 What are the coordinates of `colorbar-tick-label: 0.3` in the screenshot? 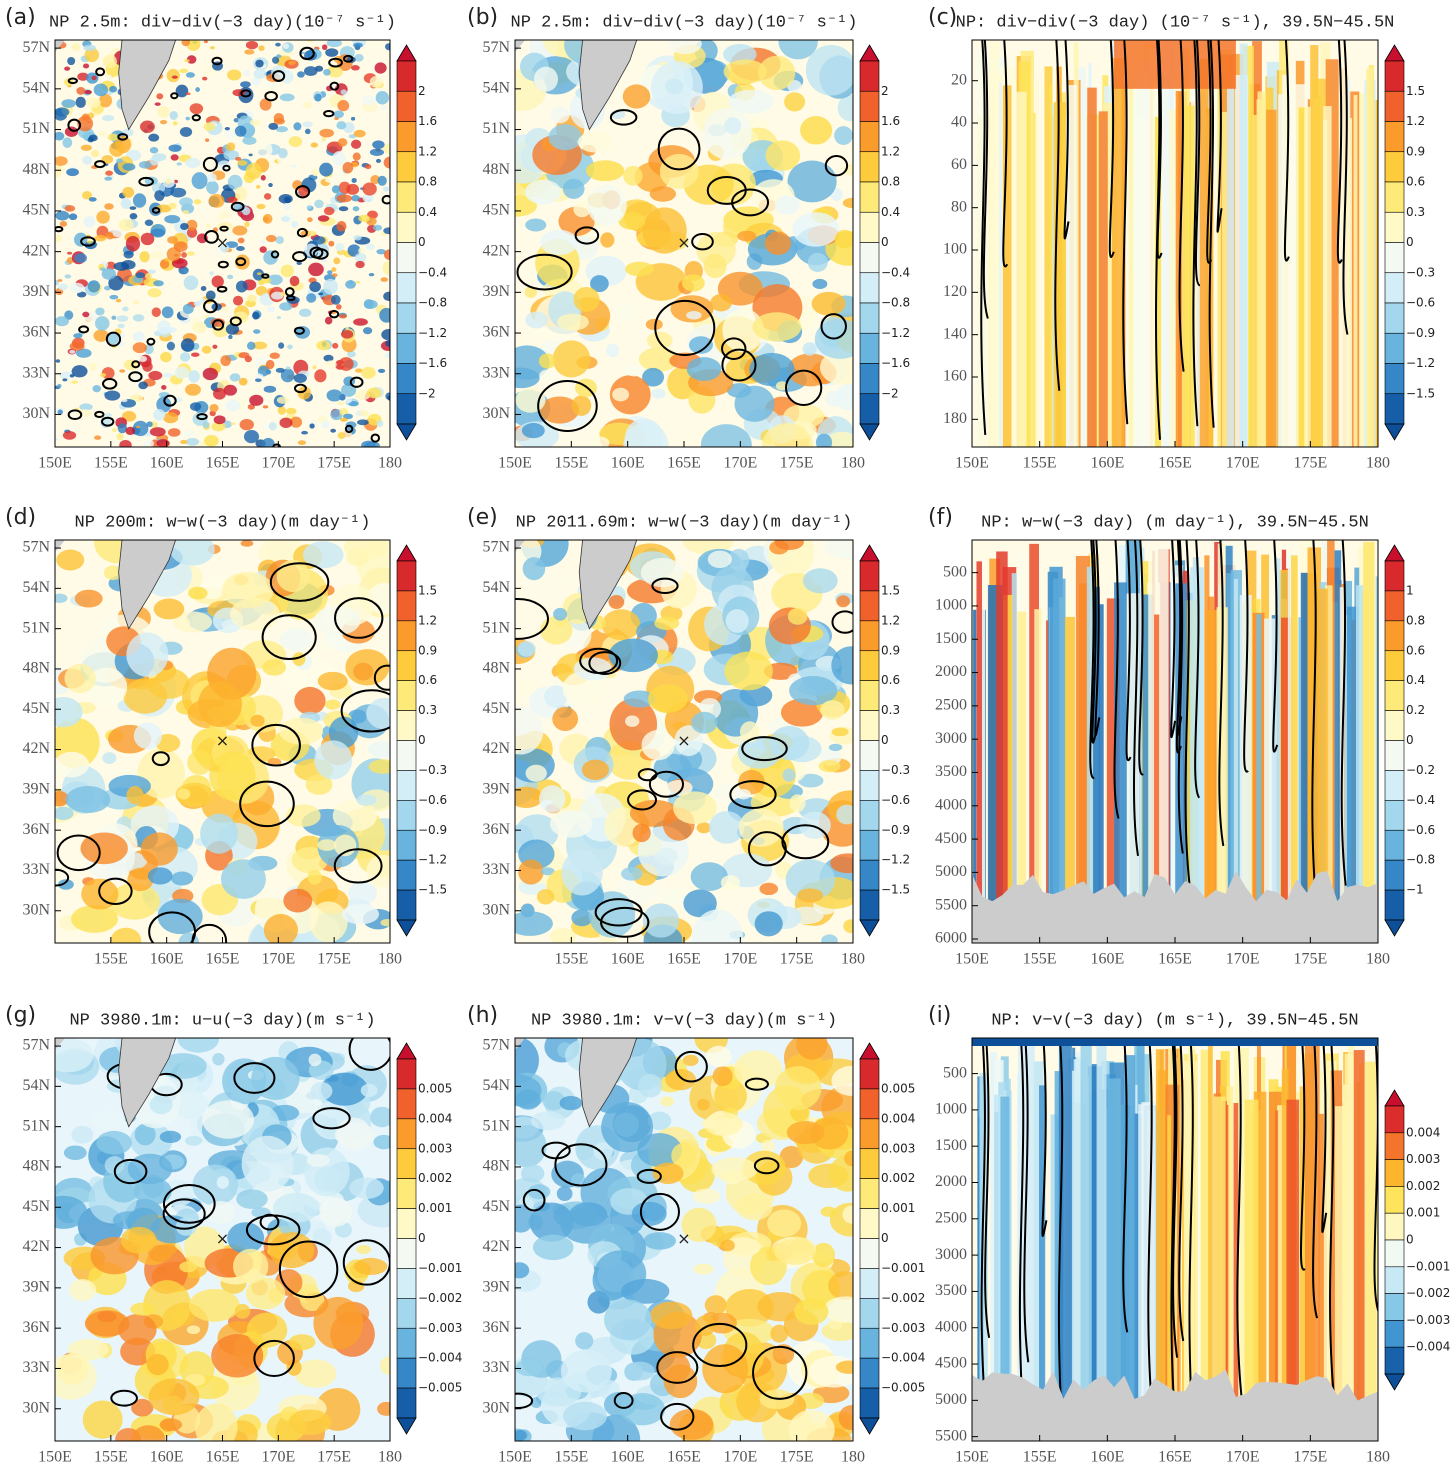 It's located at (890, 710).